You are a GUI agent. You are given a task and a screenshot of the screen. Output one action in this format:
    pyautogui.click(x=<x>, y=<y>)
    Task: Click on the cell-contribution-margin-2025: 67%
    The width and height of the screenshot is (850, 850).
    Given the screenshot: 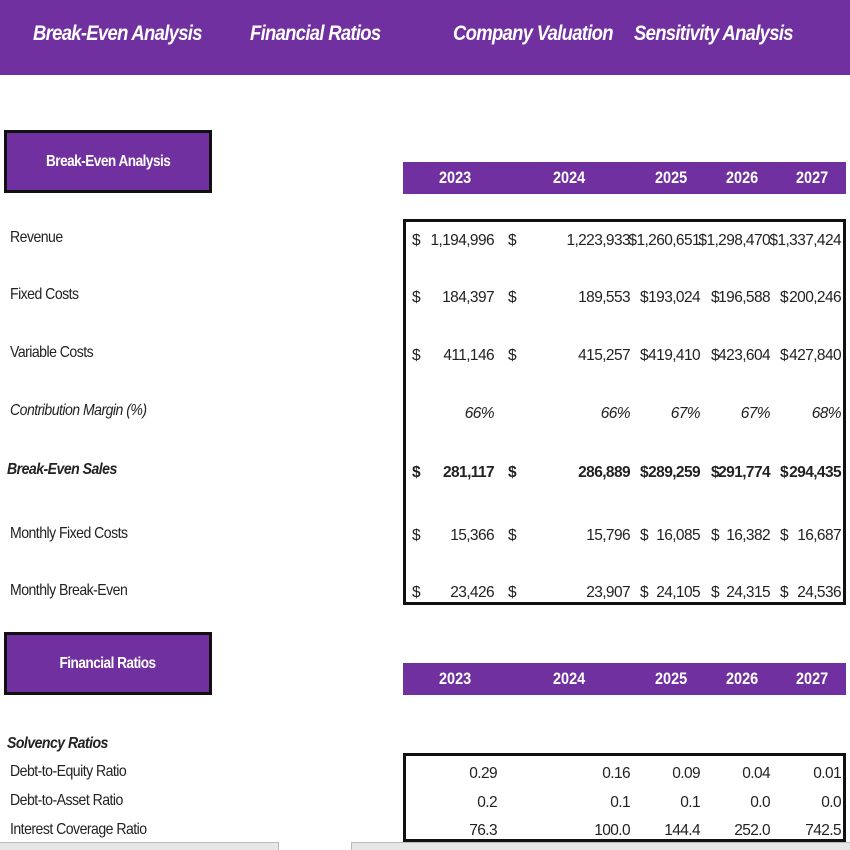 What is the action you would take?
    pyautogui.click(x=685, y=413)
    